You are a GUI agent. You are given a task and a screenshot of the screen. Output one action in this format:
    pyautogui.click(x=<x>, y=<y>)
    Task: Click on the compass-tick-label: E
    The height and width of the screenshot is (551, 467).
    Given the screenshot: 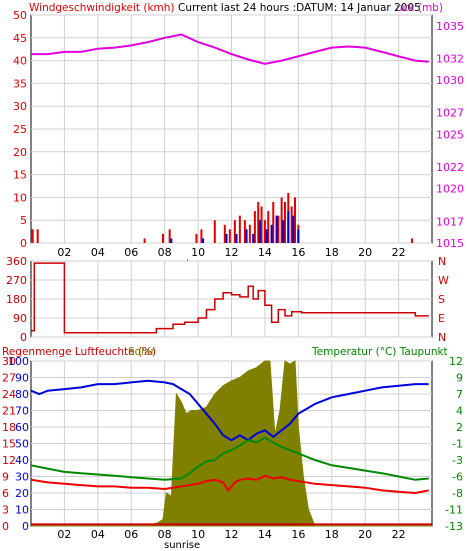 What is the action you would take?
    pyautogui.click(x=441, y=318)
    